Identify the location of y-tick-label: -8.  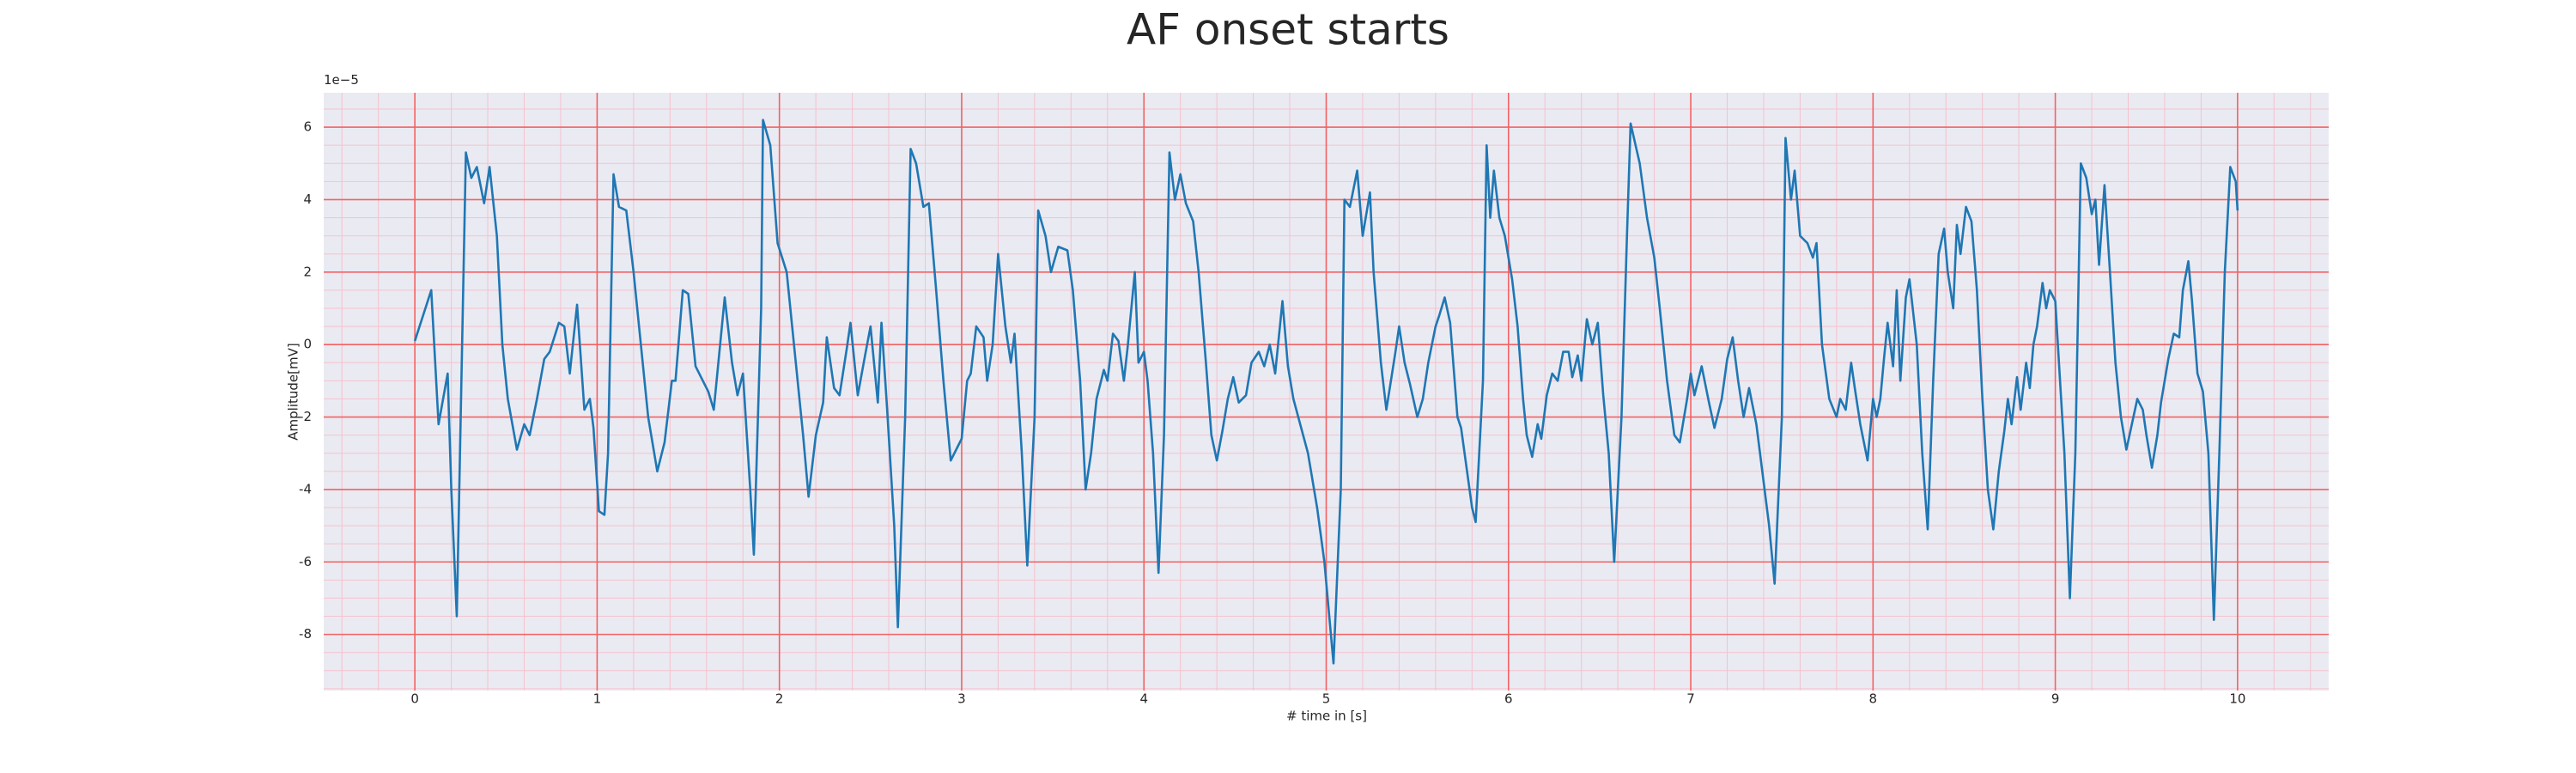
(305, 634).